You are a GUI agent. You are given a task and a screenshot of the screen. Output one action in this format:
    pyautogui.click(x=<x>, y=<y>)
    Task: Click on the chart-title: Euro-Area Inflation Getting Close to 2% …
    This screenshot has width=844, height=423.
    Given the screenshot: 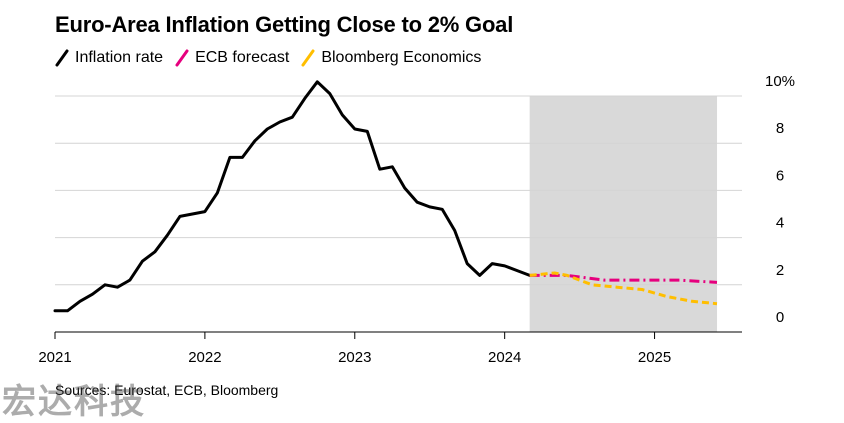 What is the action you would take?
    pyautogui.click(x=284, y=24)
    